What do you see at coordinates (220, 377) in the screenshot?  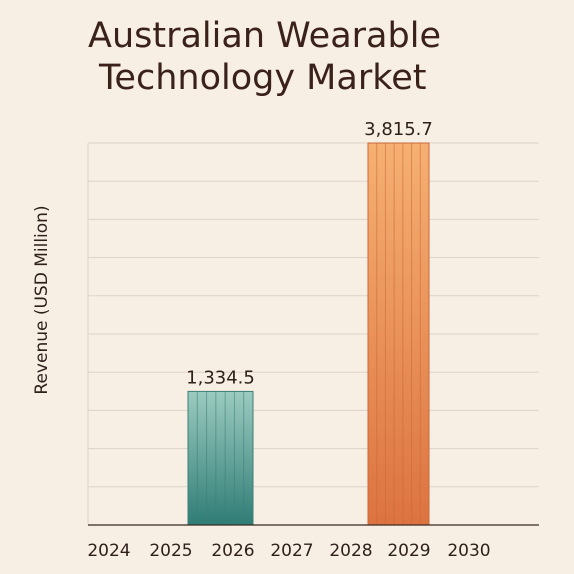 I see `data-label-2025: 1,334.5` at bounding box center [220, 377].